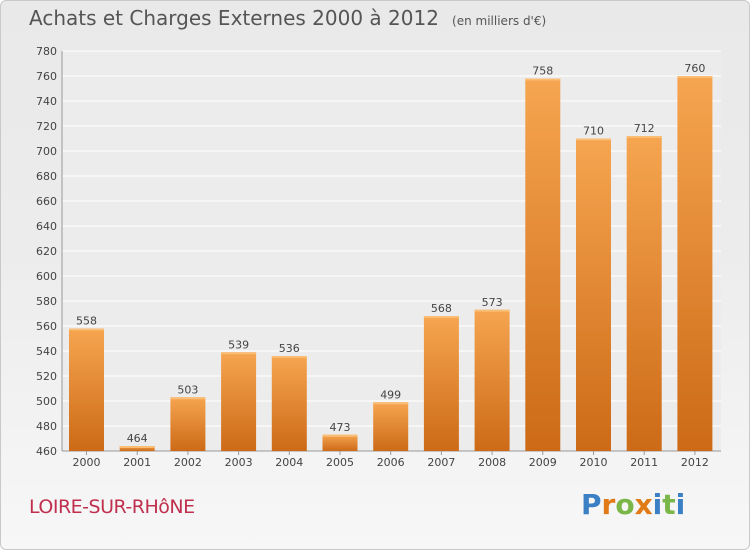 This screenshot has height=550, width=750. I want to click on y-tick-label: 500, so click(46, 401).